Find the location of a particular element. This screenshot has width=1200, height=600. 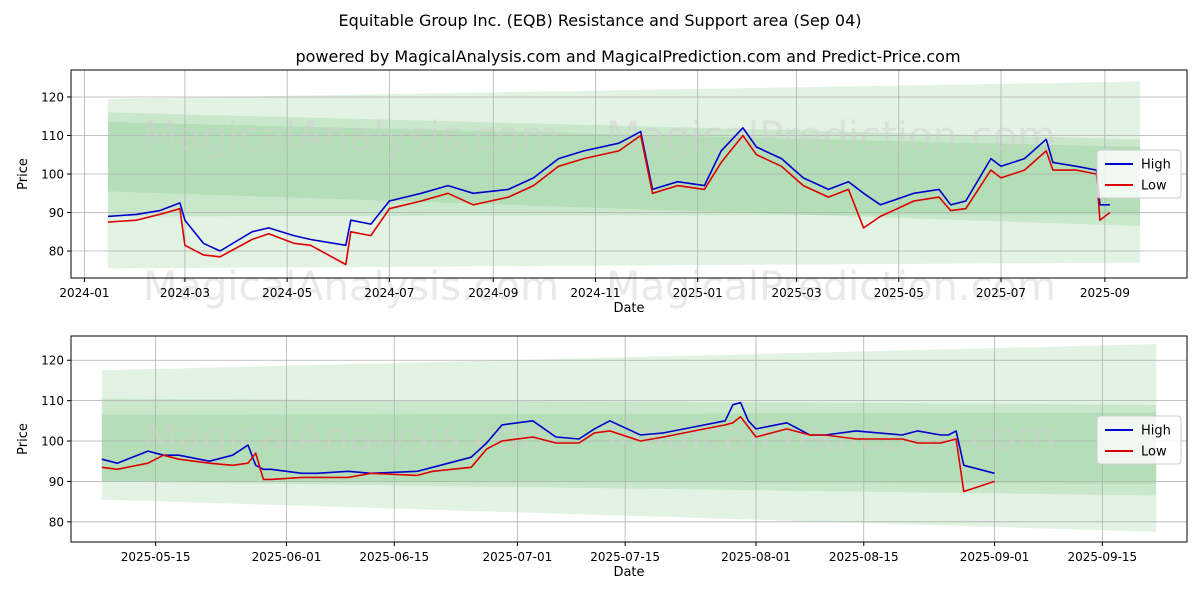

x-tick-label: 2024-05 is located at coordinates (287, 293).